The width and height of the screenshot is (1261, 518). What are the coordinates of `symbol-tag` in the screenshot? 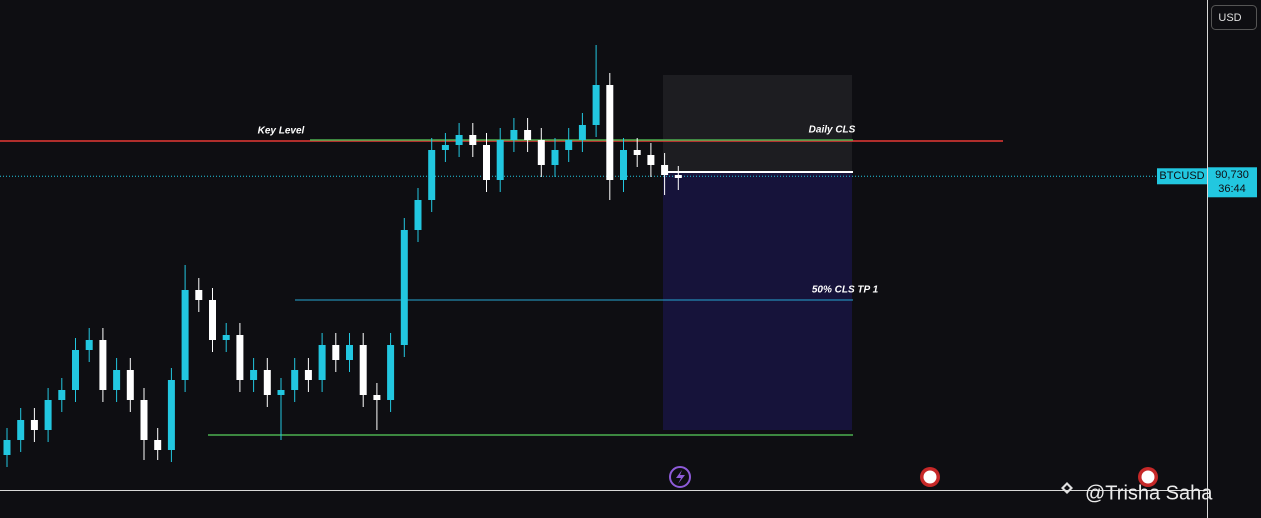 It's located at (1182, 176).